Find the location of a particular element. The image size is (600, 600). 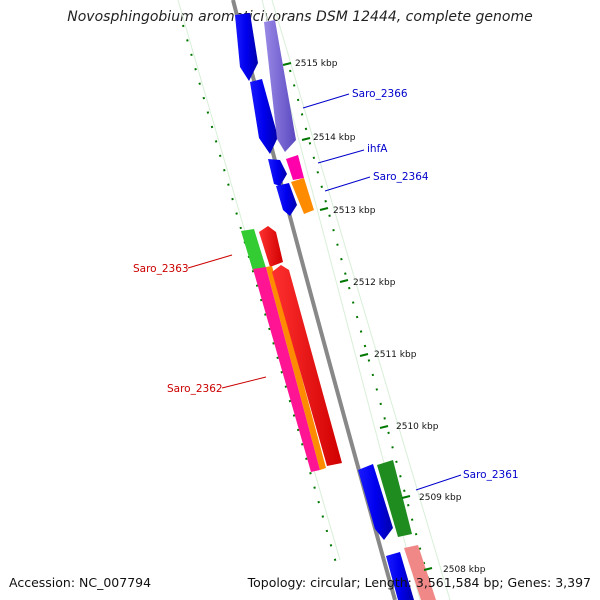

tick-label: 2508 kbp is located at coordinates (464, 570).